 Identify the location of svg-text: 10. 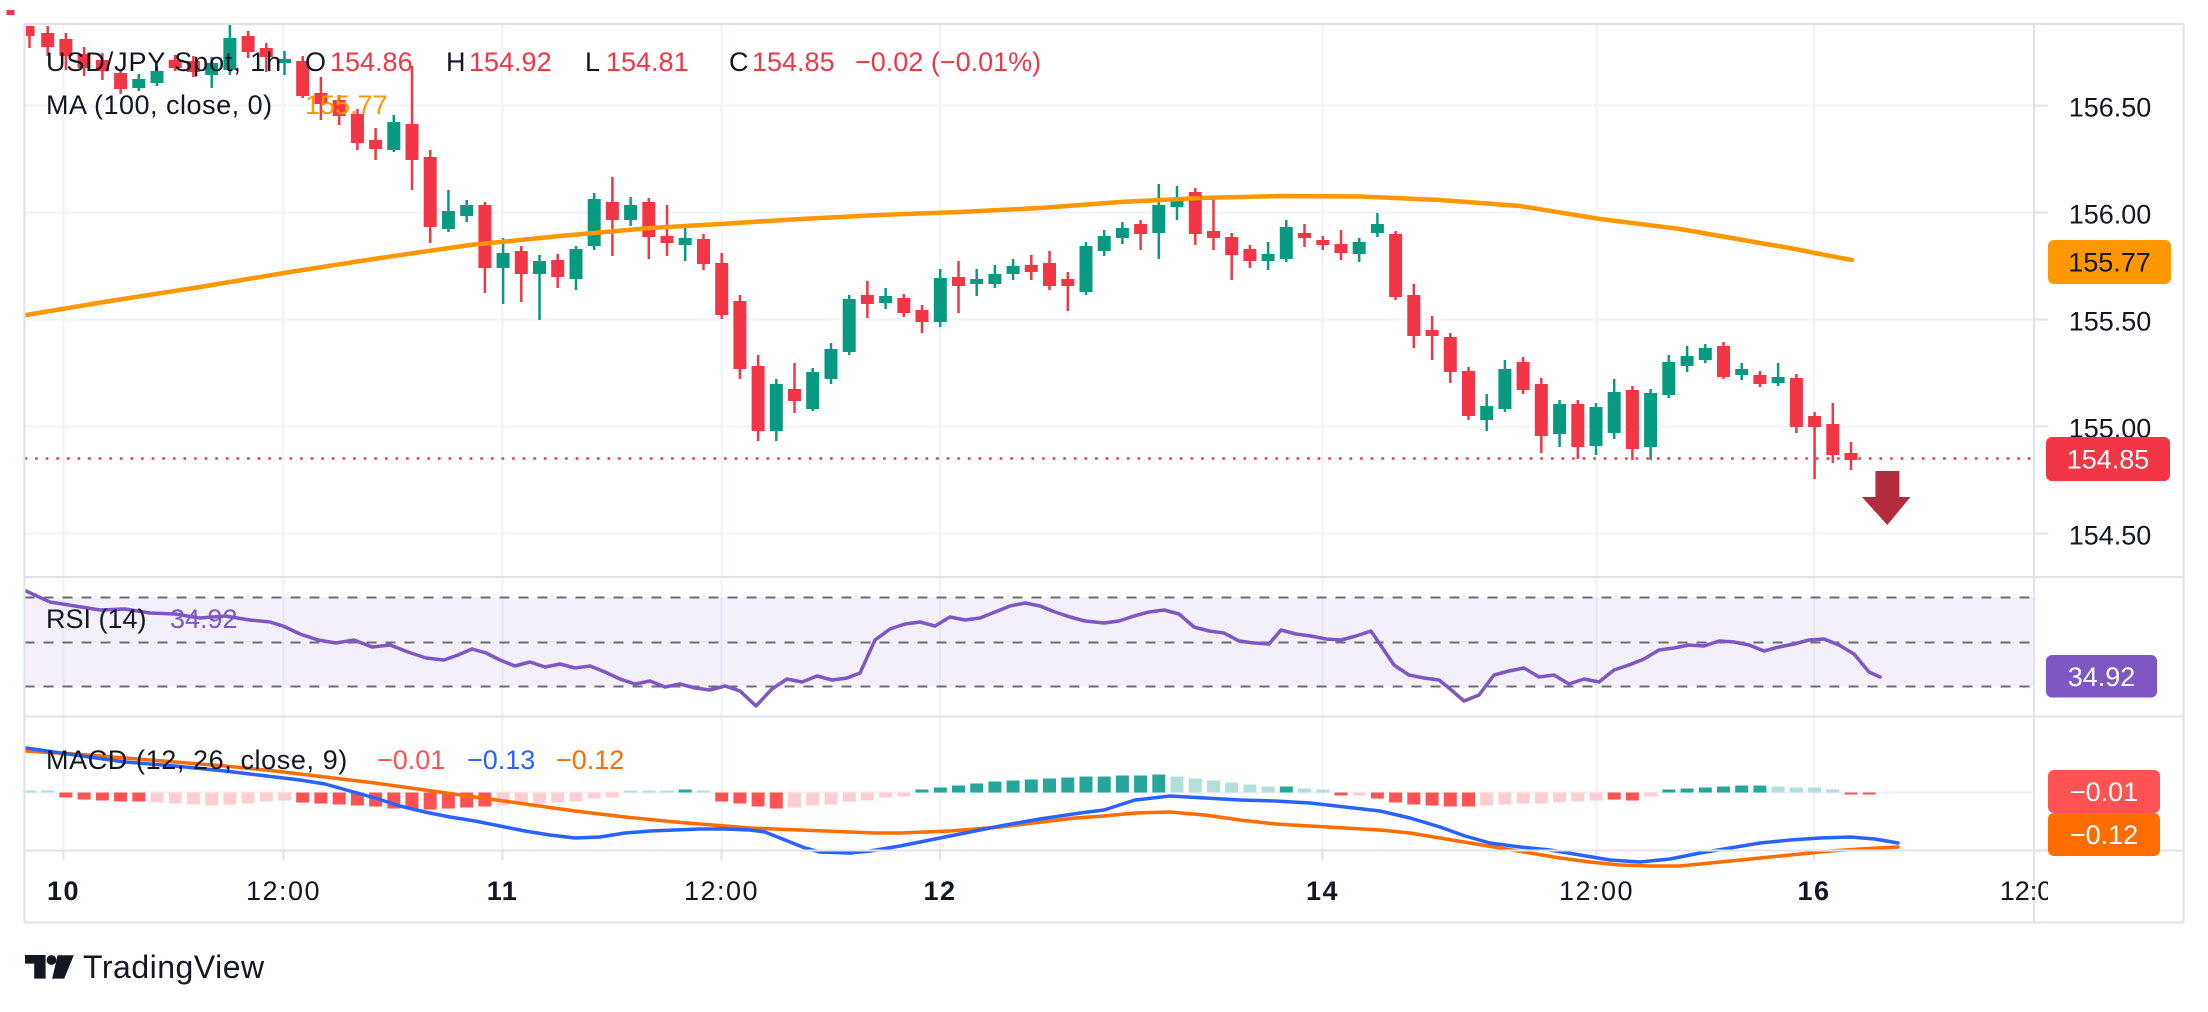
(63, 891).